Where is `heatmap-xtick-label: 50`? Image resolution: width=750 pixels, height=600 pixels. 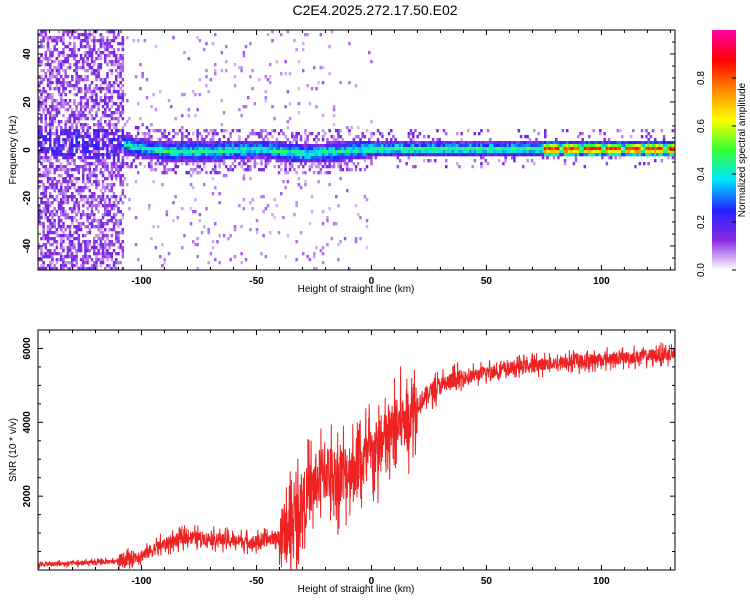
heatmap-xtick-label: 50 is located at coordinates (487, 281).